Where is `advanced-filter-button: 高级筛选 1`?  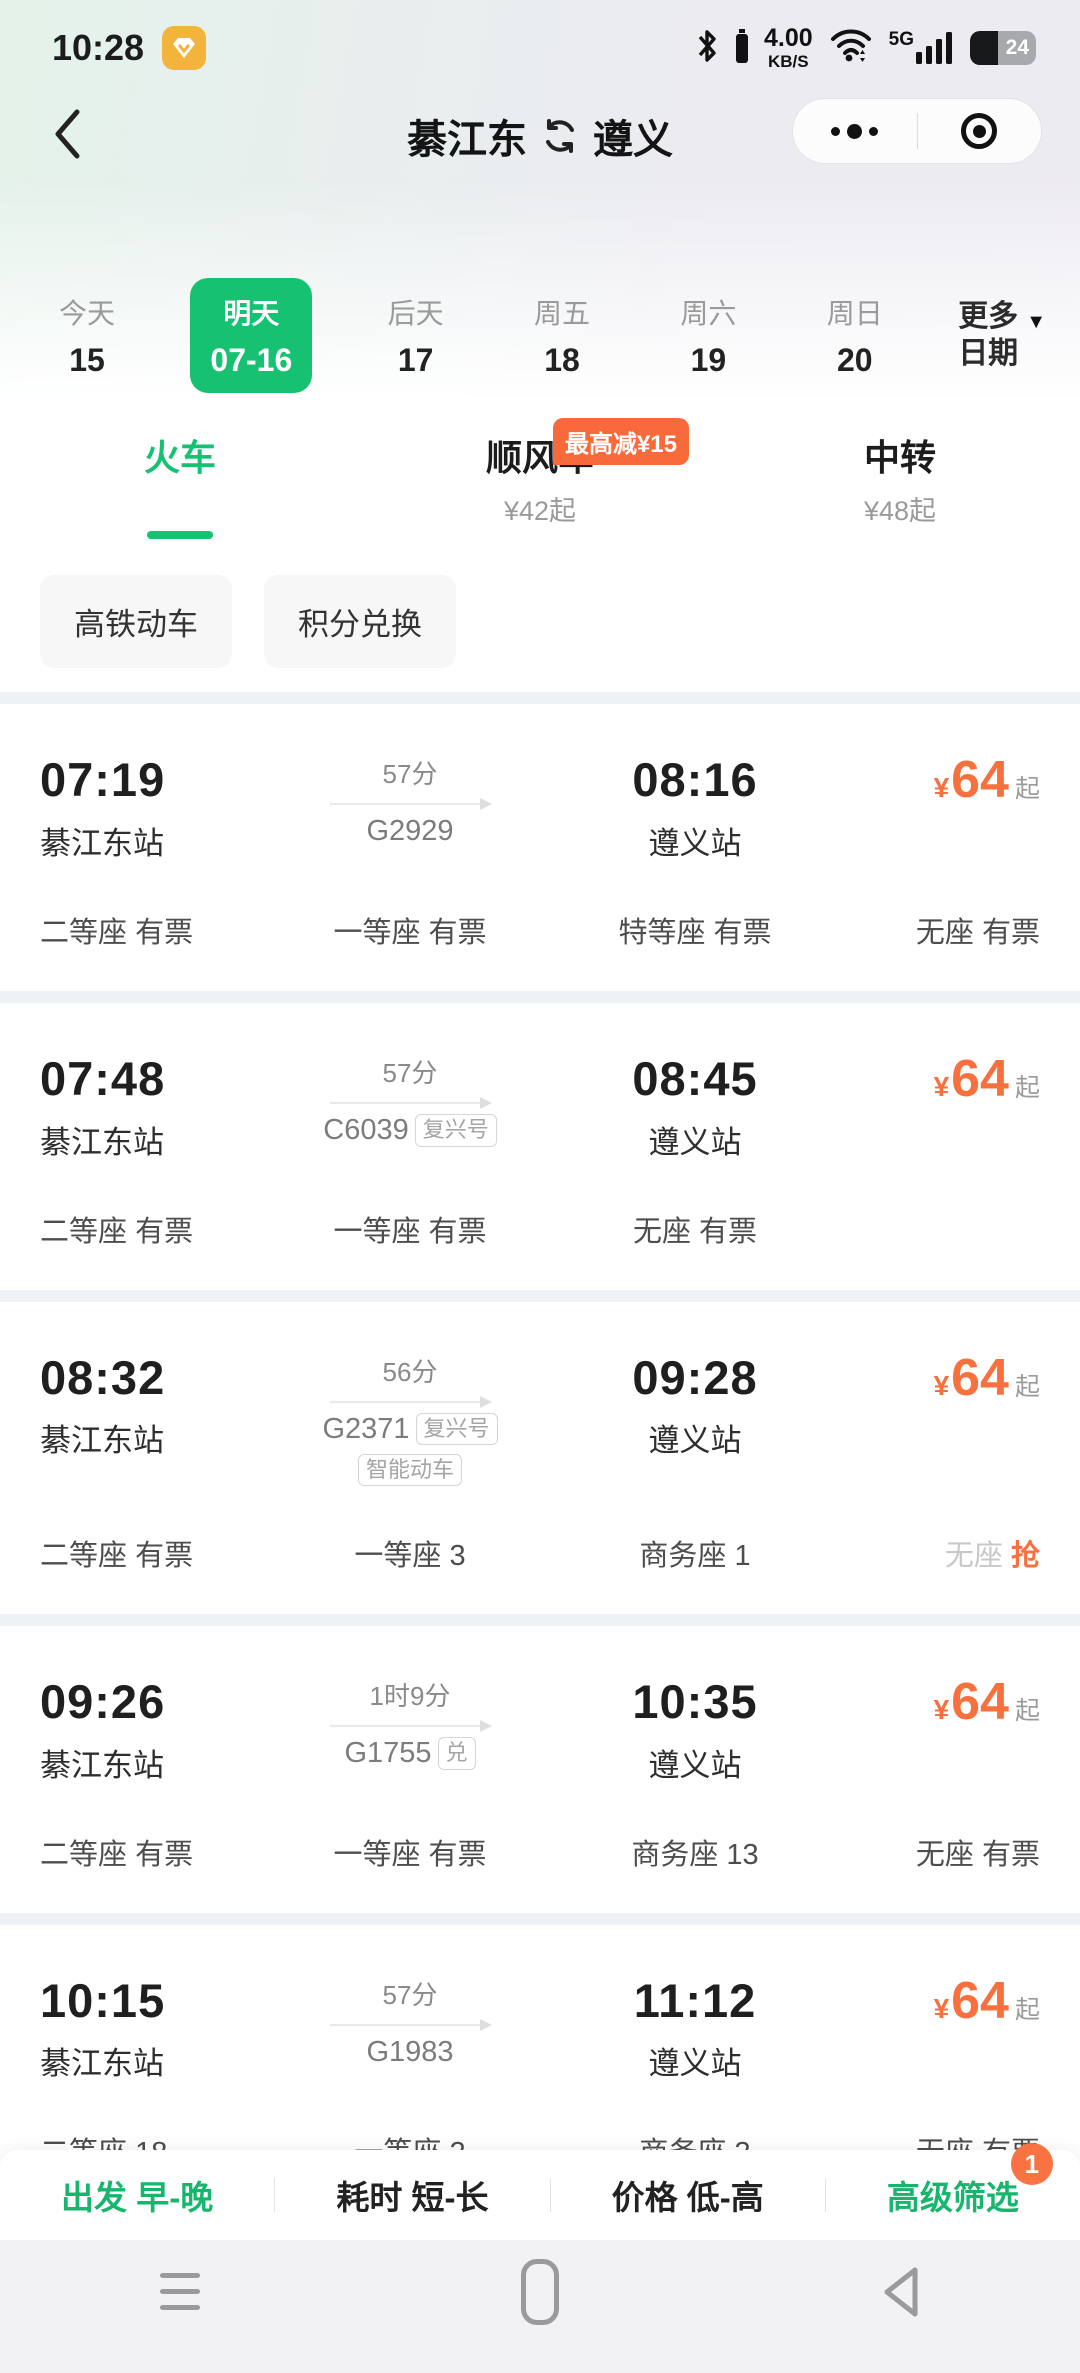 advanced-filter-button: 高级筛选 1 is located at coordinates (970, 2181).